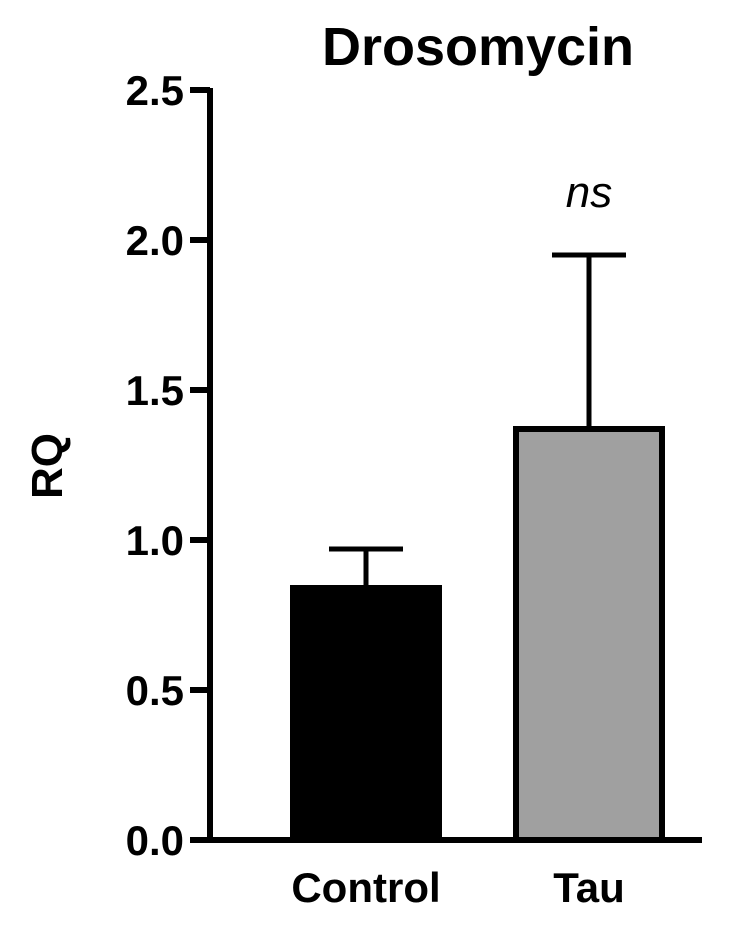 The height and width of the screenshot is (933, 753). I want to click on y-tick-label: 0.0, so click(155, 840).